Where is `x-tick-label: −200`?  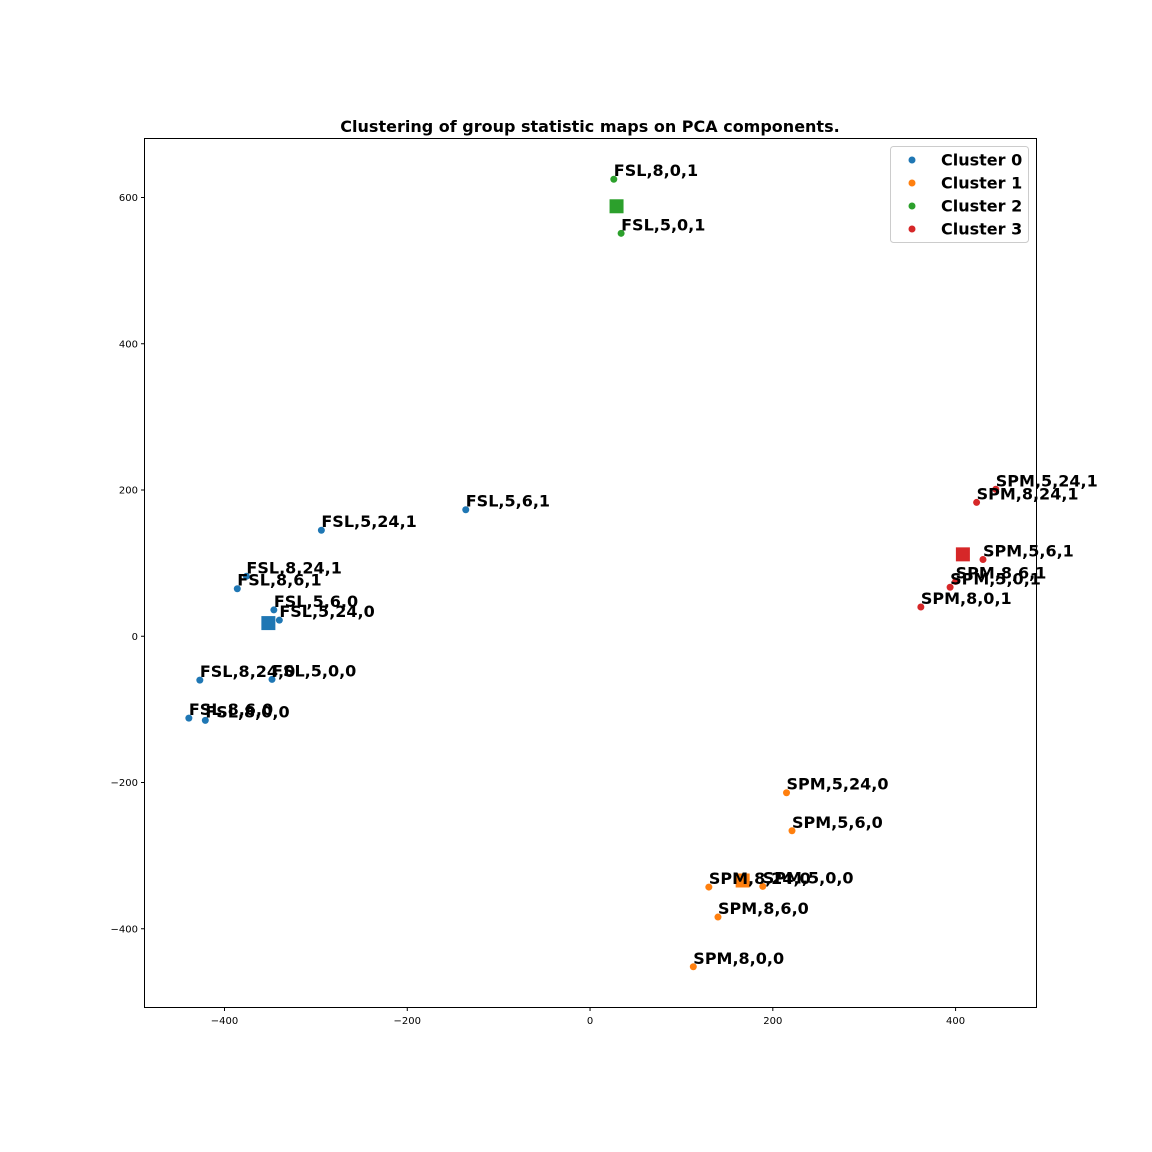
x-tick-label: −200 is located at coordinates (407, 1021).